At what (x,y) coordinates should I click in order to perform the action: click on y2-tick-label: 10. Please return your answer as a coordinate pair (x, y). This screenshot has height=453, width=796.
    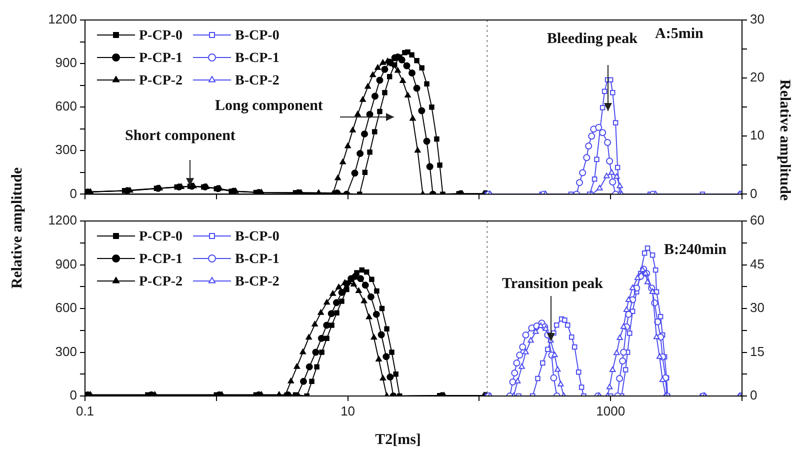
    Looking at the image, I should click on (757, 135).